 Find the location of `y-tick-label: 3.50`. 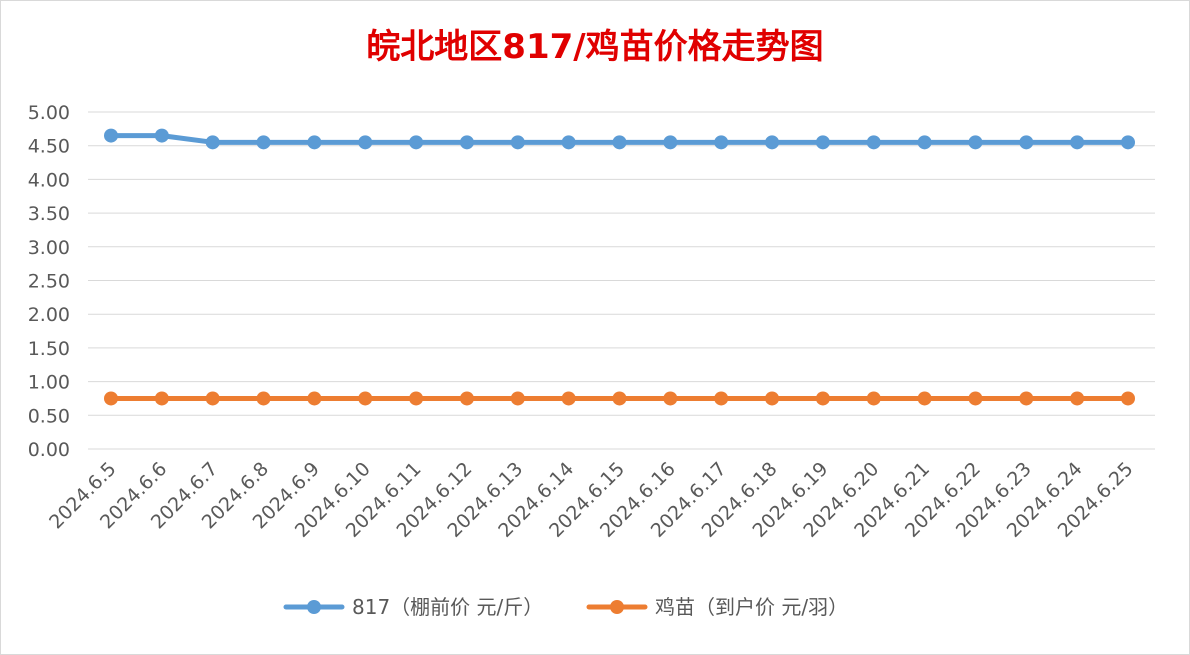

y-tick-label: 3.50 is located at coordinates (49, 214).